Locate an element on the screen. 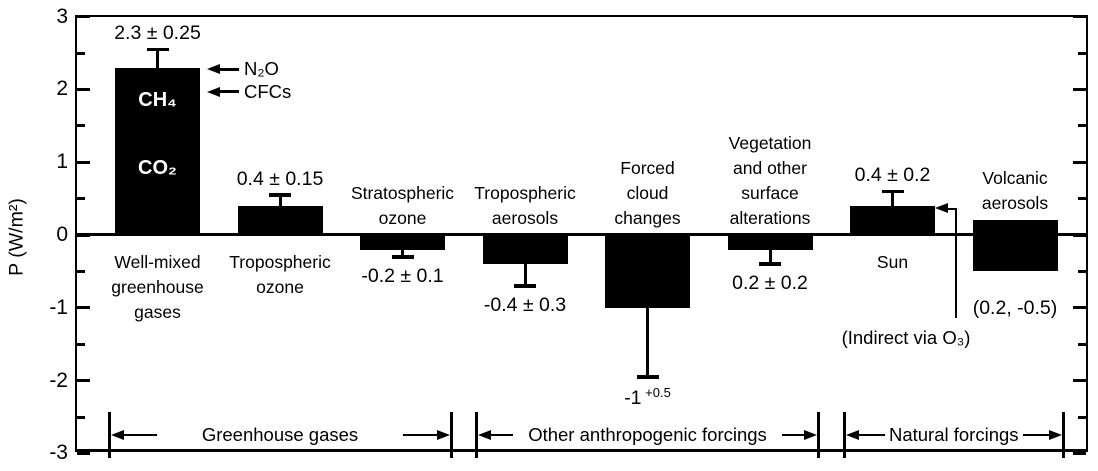 Image resolution: width=1098 pixels, height=471 pixels. group-label: Greenhouse gases is located at coordinates (280, 434).